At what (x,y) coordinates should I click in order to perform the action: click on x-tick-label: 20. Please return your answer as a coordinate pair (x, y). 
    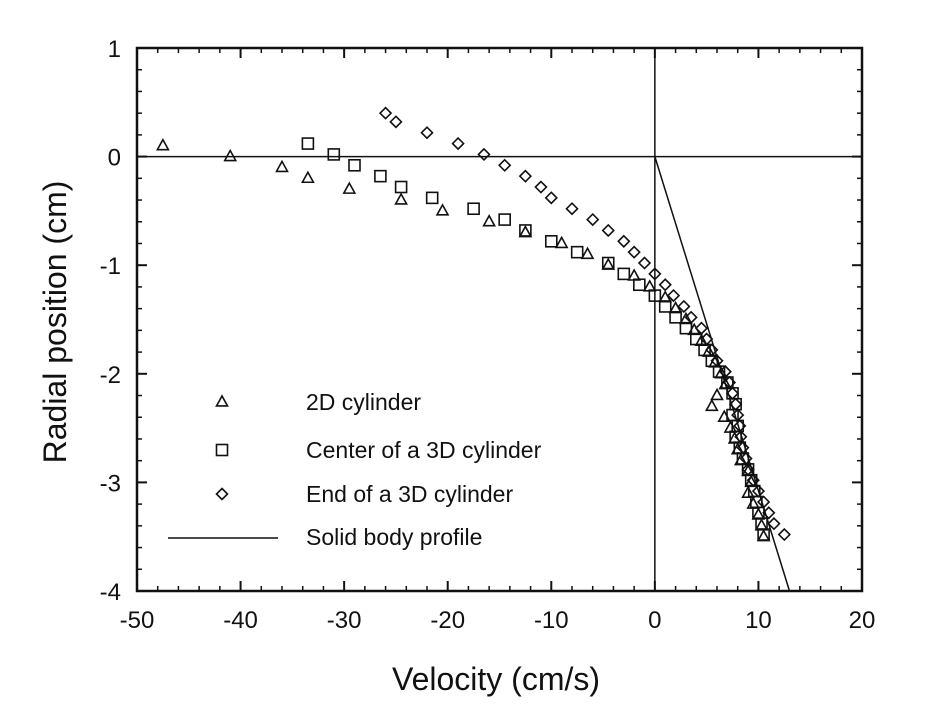
    Looking at the image, I should click on (862, 620).